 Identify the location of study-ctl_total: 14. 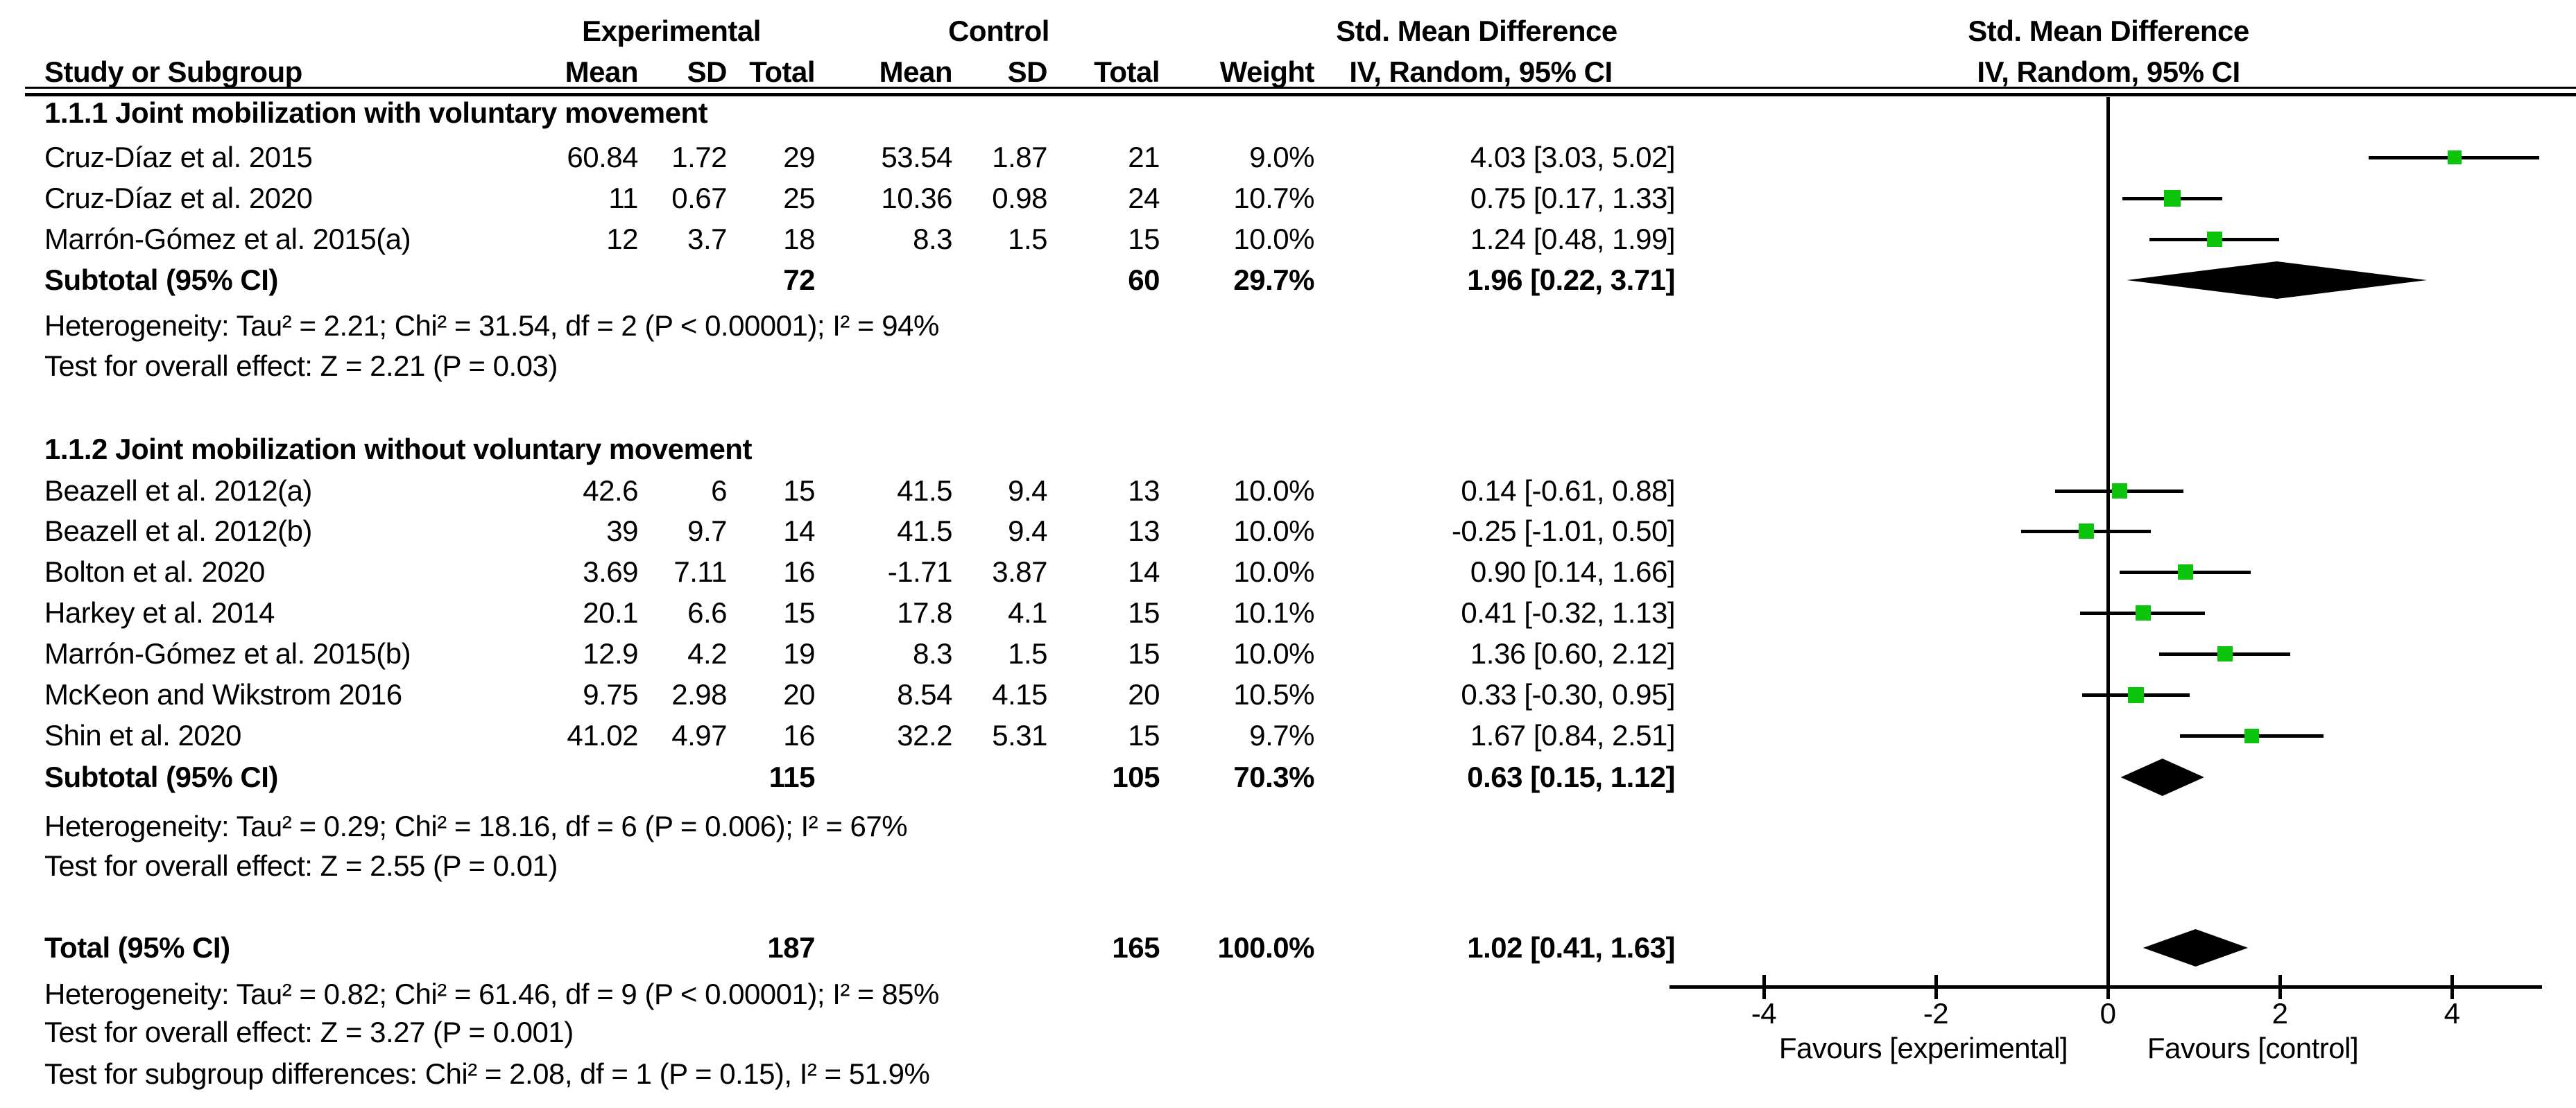
(1144, 571).